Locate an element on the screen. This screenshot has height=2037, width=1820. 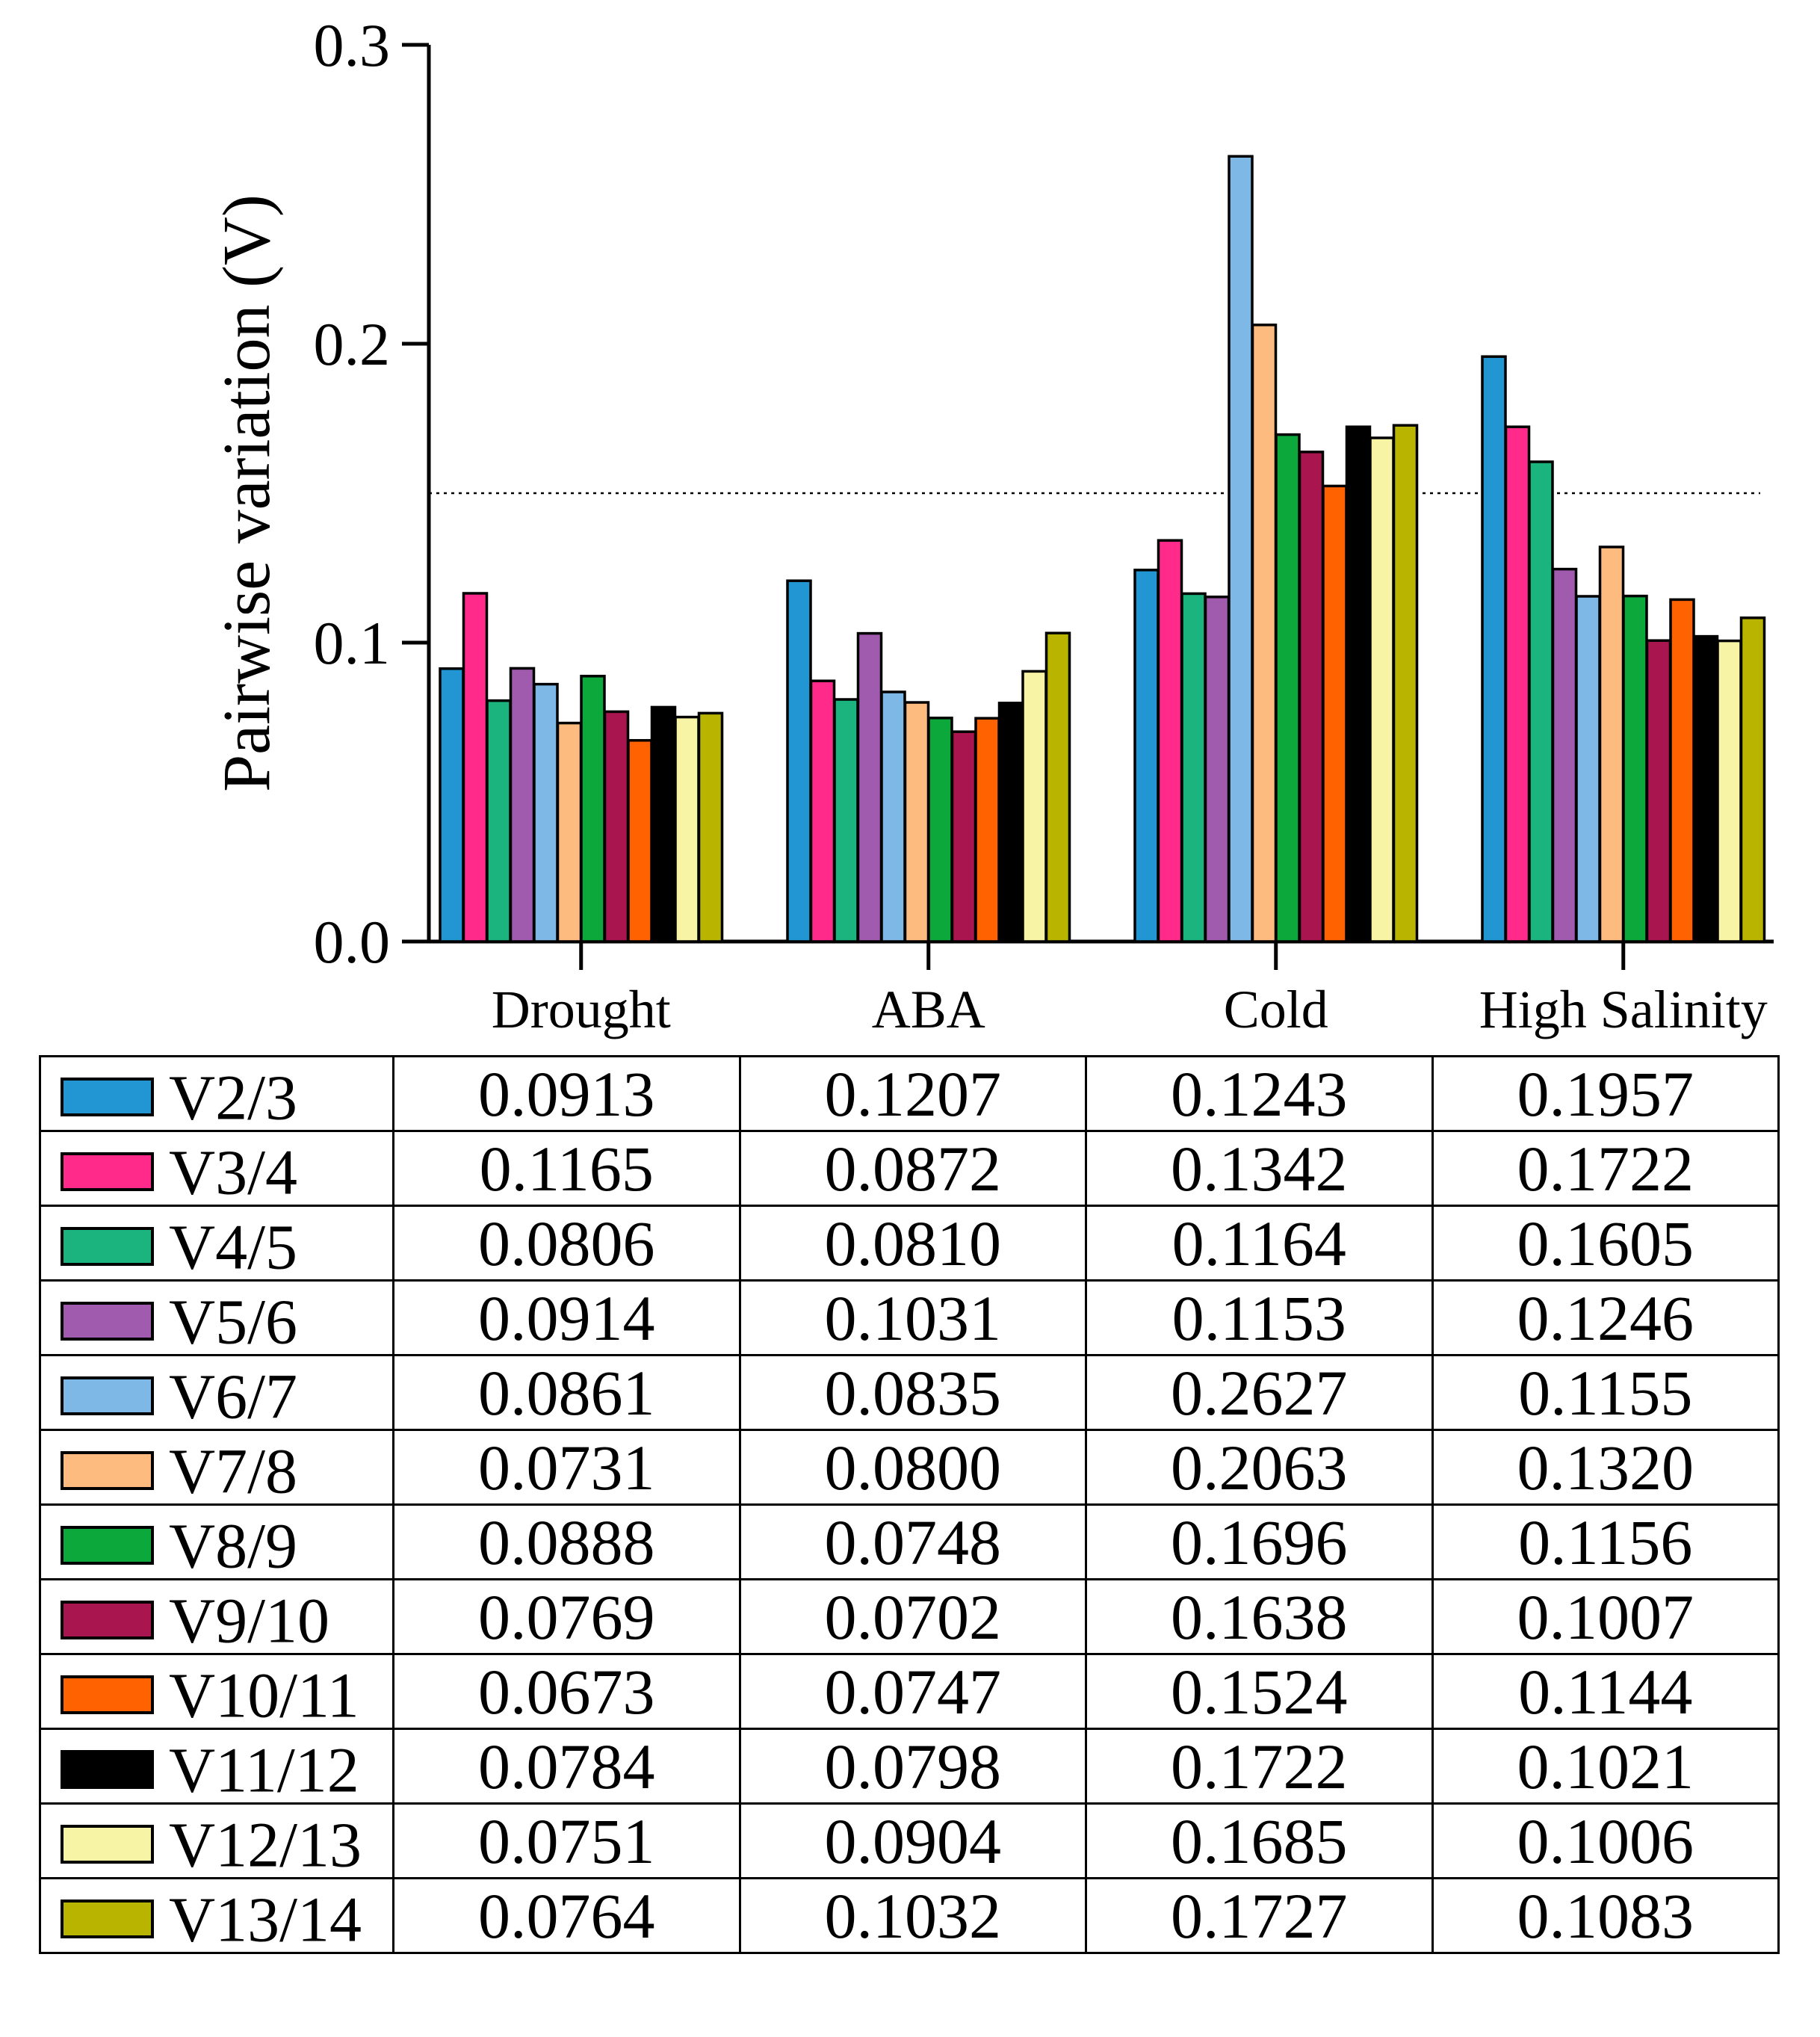
bar-v3-4-high-salinity is located at coordinates (1517, 684).